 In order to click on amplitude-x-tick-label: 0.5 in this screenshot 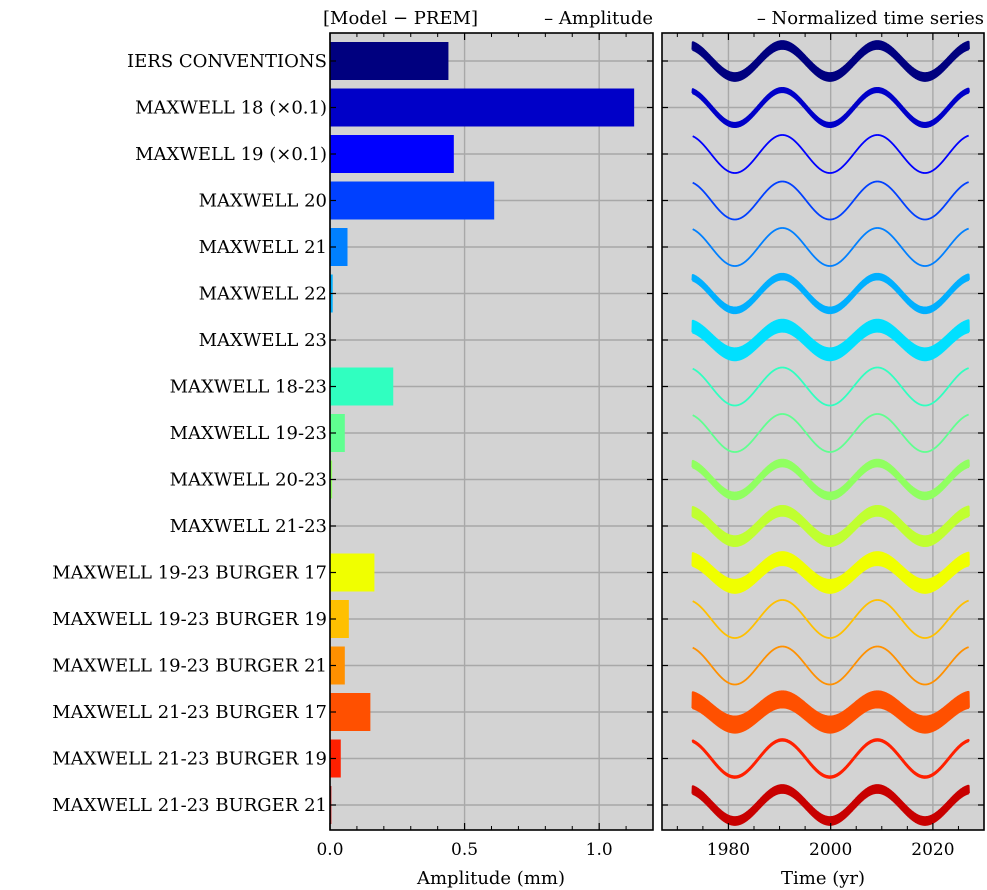, I will do `click(464, 850)`.